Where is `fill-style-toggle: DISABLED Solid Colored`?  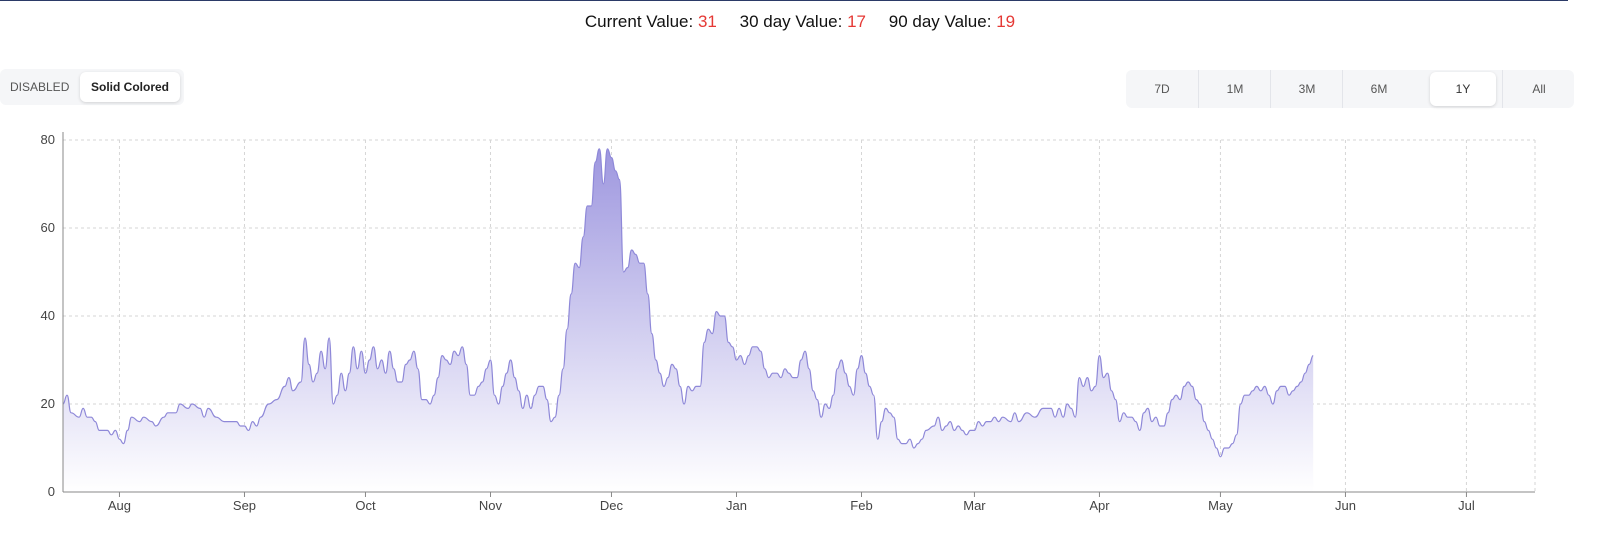 fill-style-toggle: DISABLED Solid Colored is located at coordinates (92, 87).